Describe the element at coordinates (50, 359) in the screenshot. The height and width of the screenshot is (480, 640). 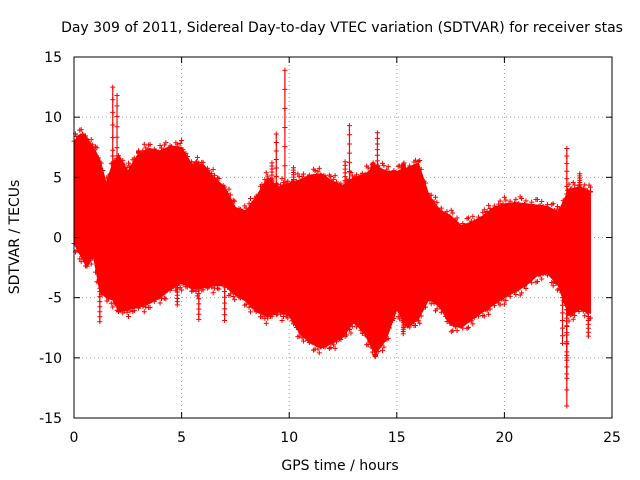
I see `y-tick-label: -10` at that location.